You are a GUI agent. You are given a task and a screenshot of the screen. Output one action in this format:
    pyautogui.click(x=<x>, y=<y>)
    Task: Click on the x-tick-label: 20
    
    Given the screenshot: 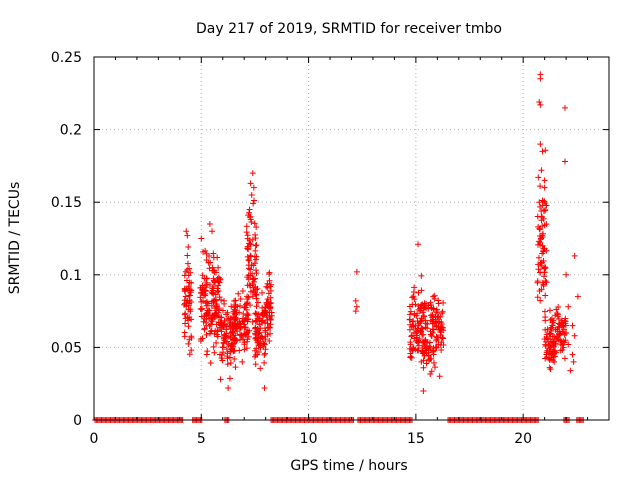 What is the action you would take?
    pyautogui.click(x=523, y=439)
    